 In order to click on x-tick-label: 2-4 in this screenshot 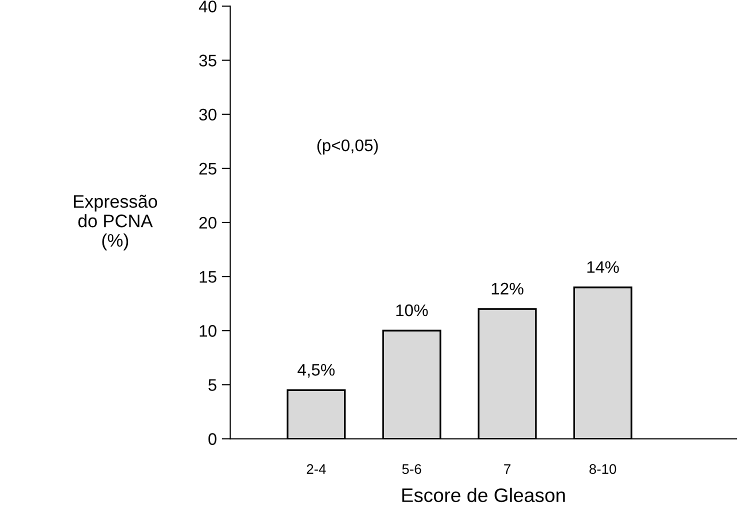, I will do `click(316, 469)`.